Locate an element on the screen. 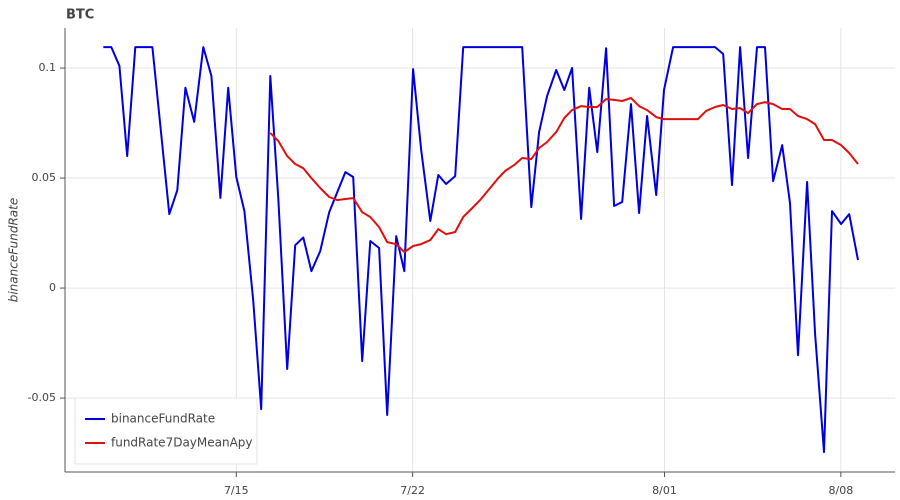  y-tick-label: 0 is located at coordinates (52, 287).